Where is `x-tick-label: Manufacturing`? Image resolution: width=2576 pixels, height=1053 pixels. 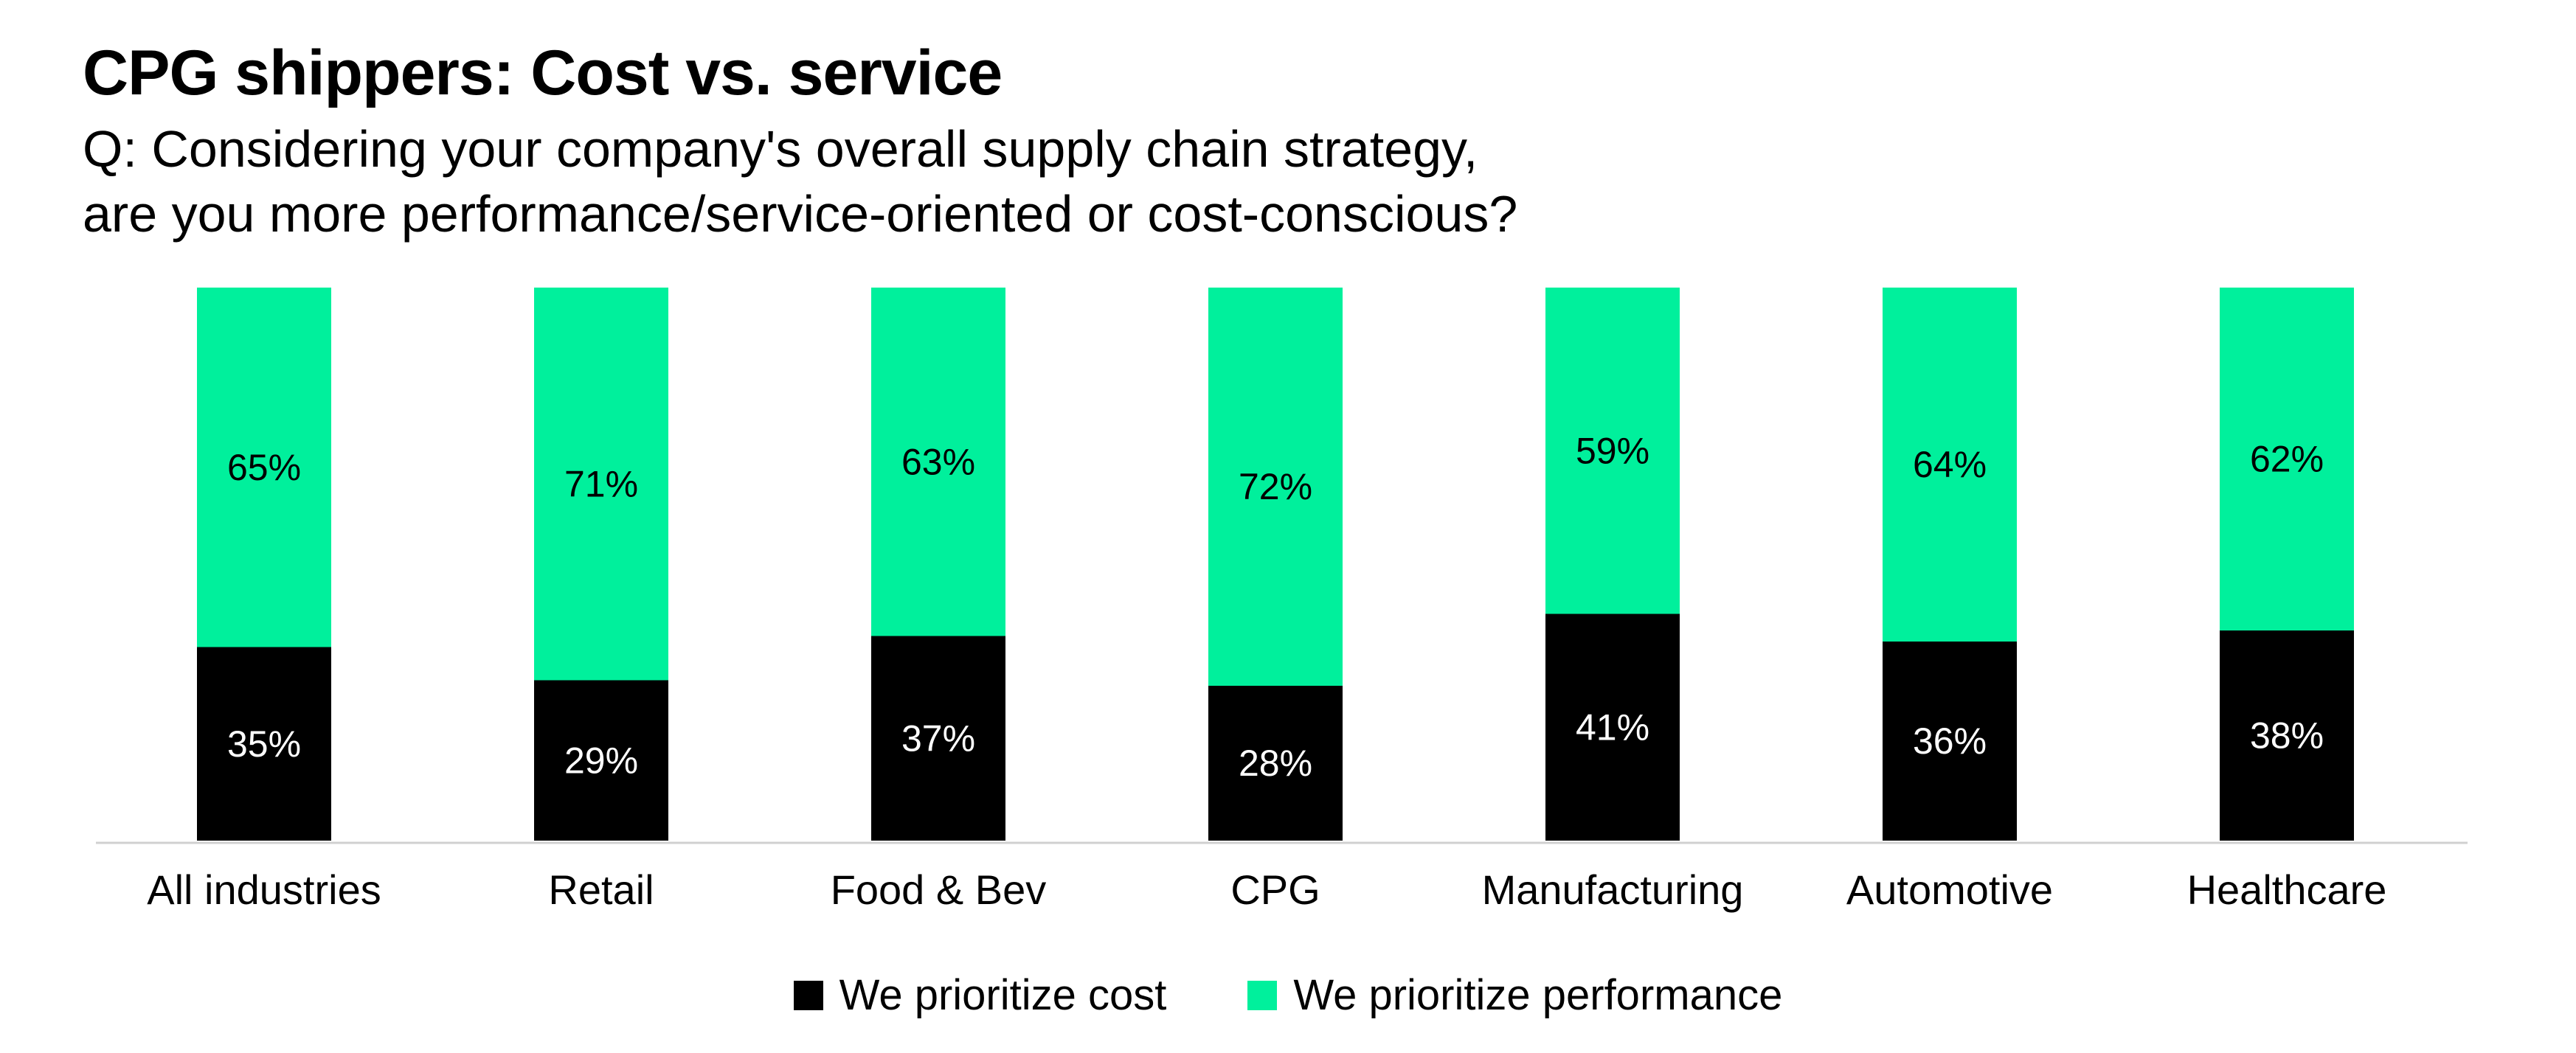
x-tick-label: Manufacturing is located at coordinates (1613, 889).